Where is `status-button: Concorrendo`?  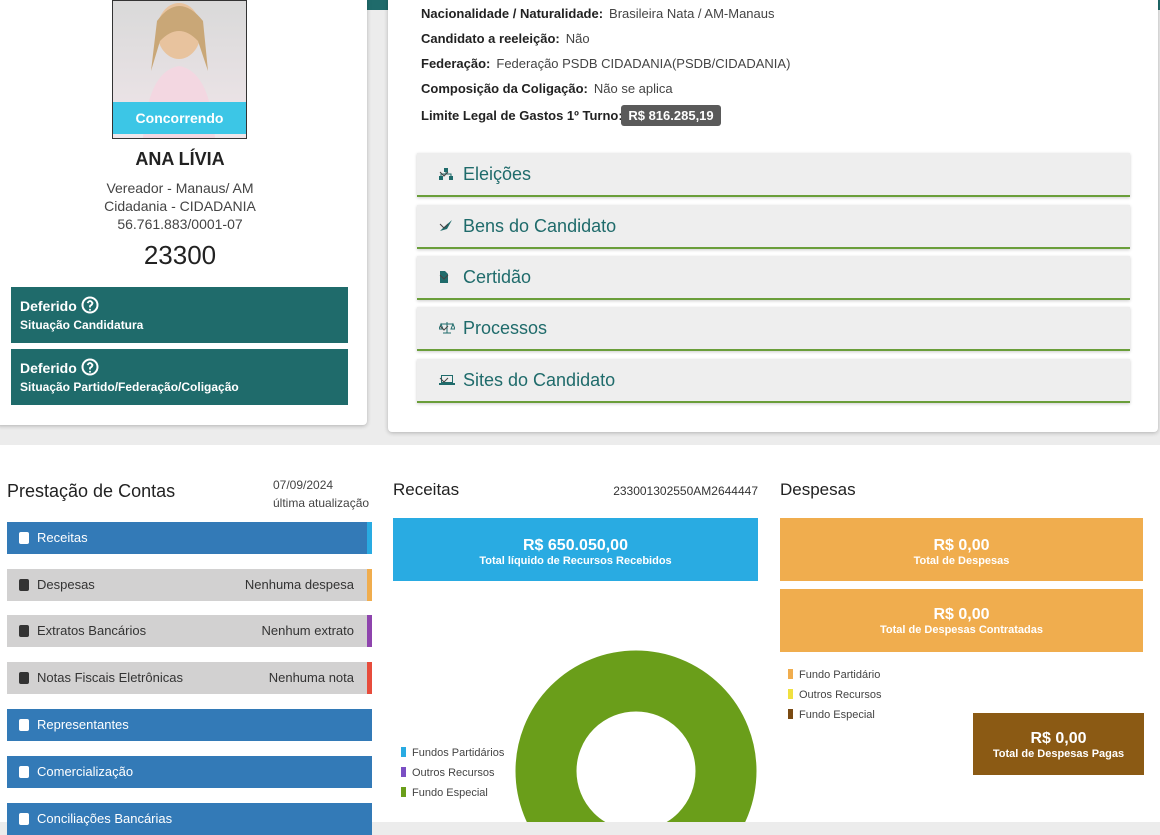
status-button: Concorrendo is located at coordinates (179, 118).